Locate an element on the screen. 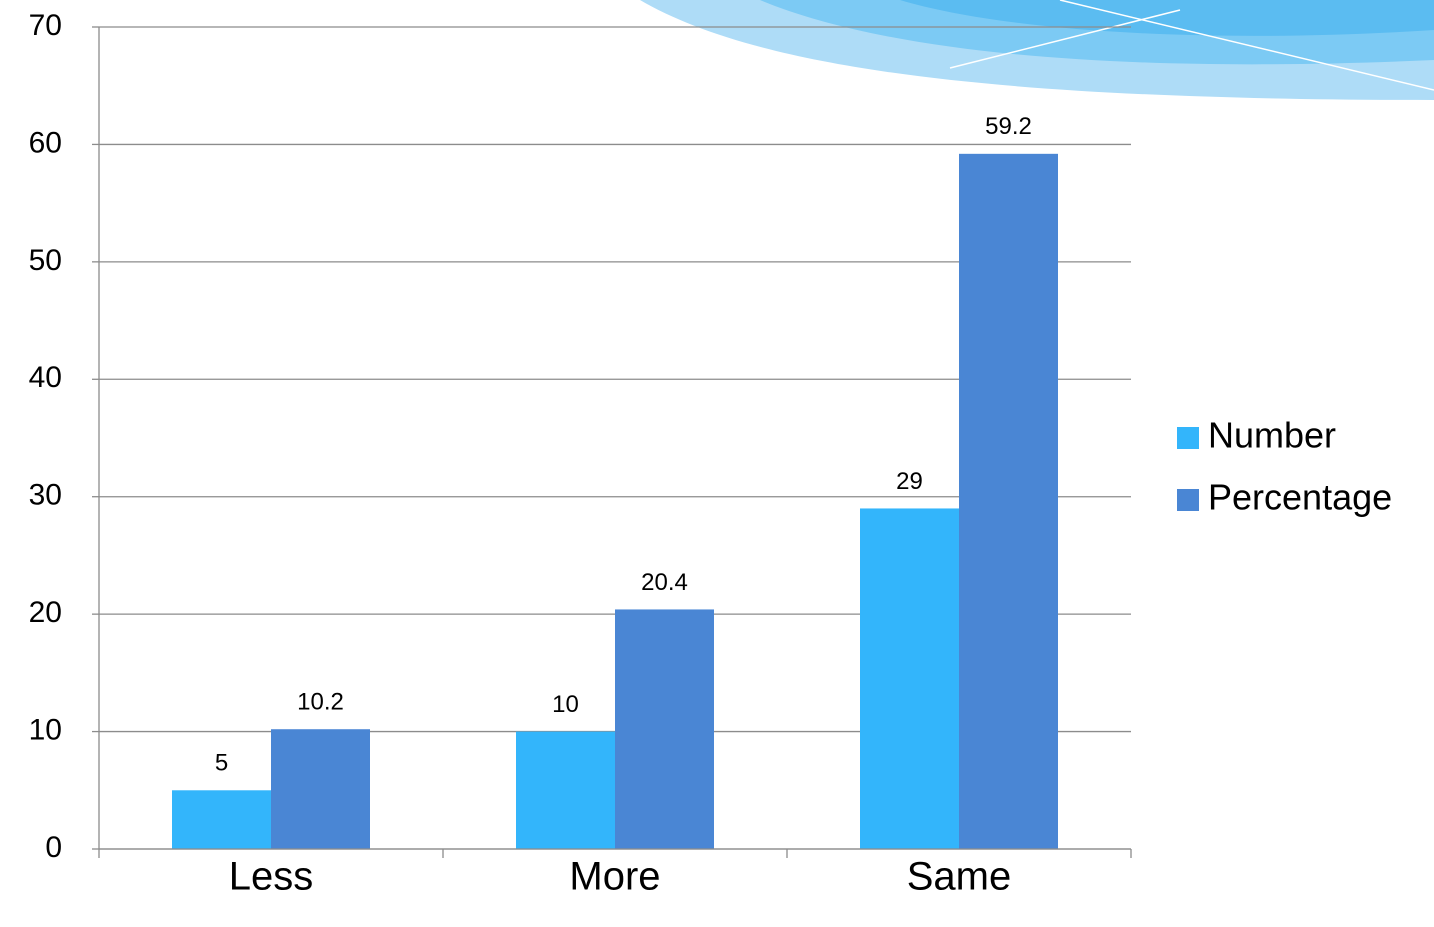  y-tick-label: 70 is located at coordinates (45, 25).